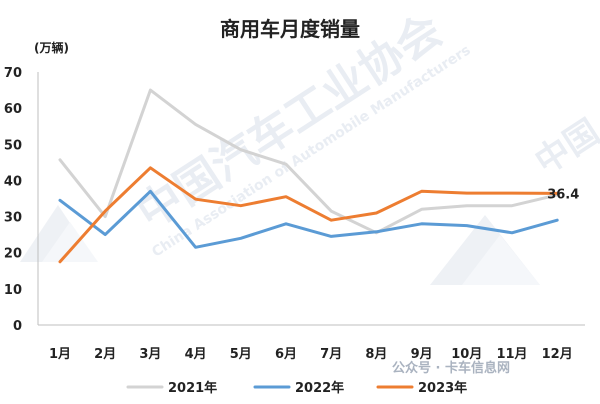  I want to click on x-tick-label: 1月, so click(60, 354).